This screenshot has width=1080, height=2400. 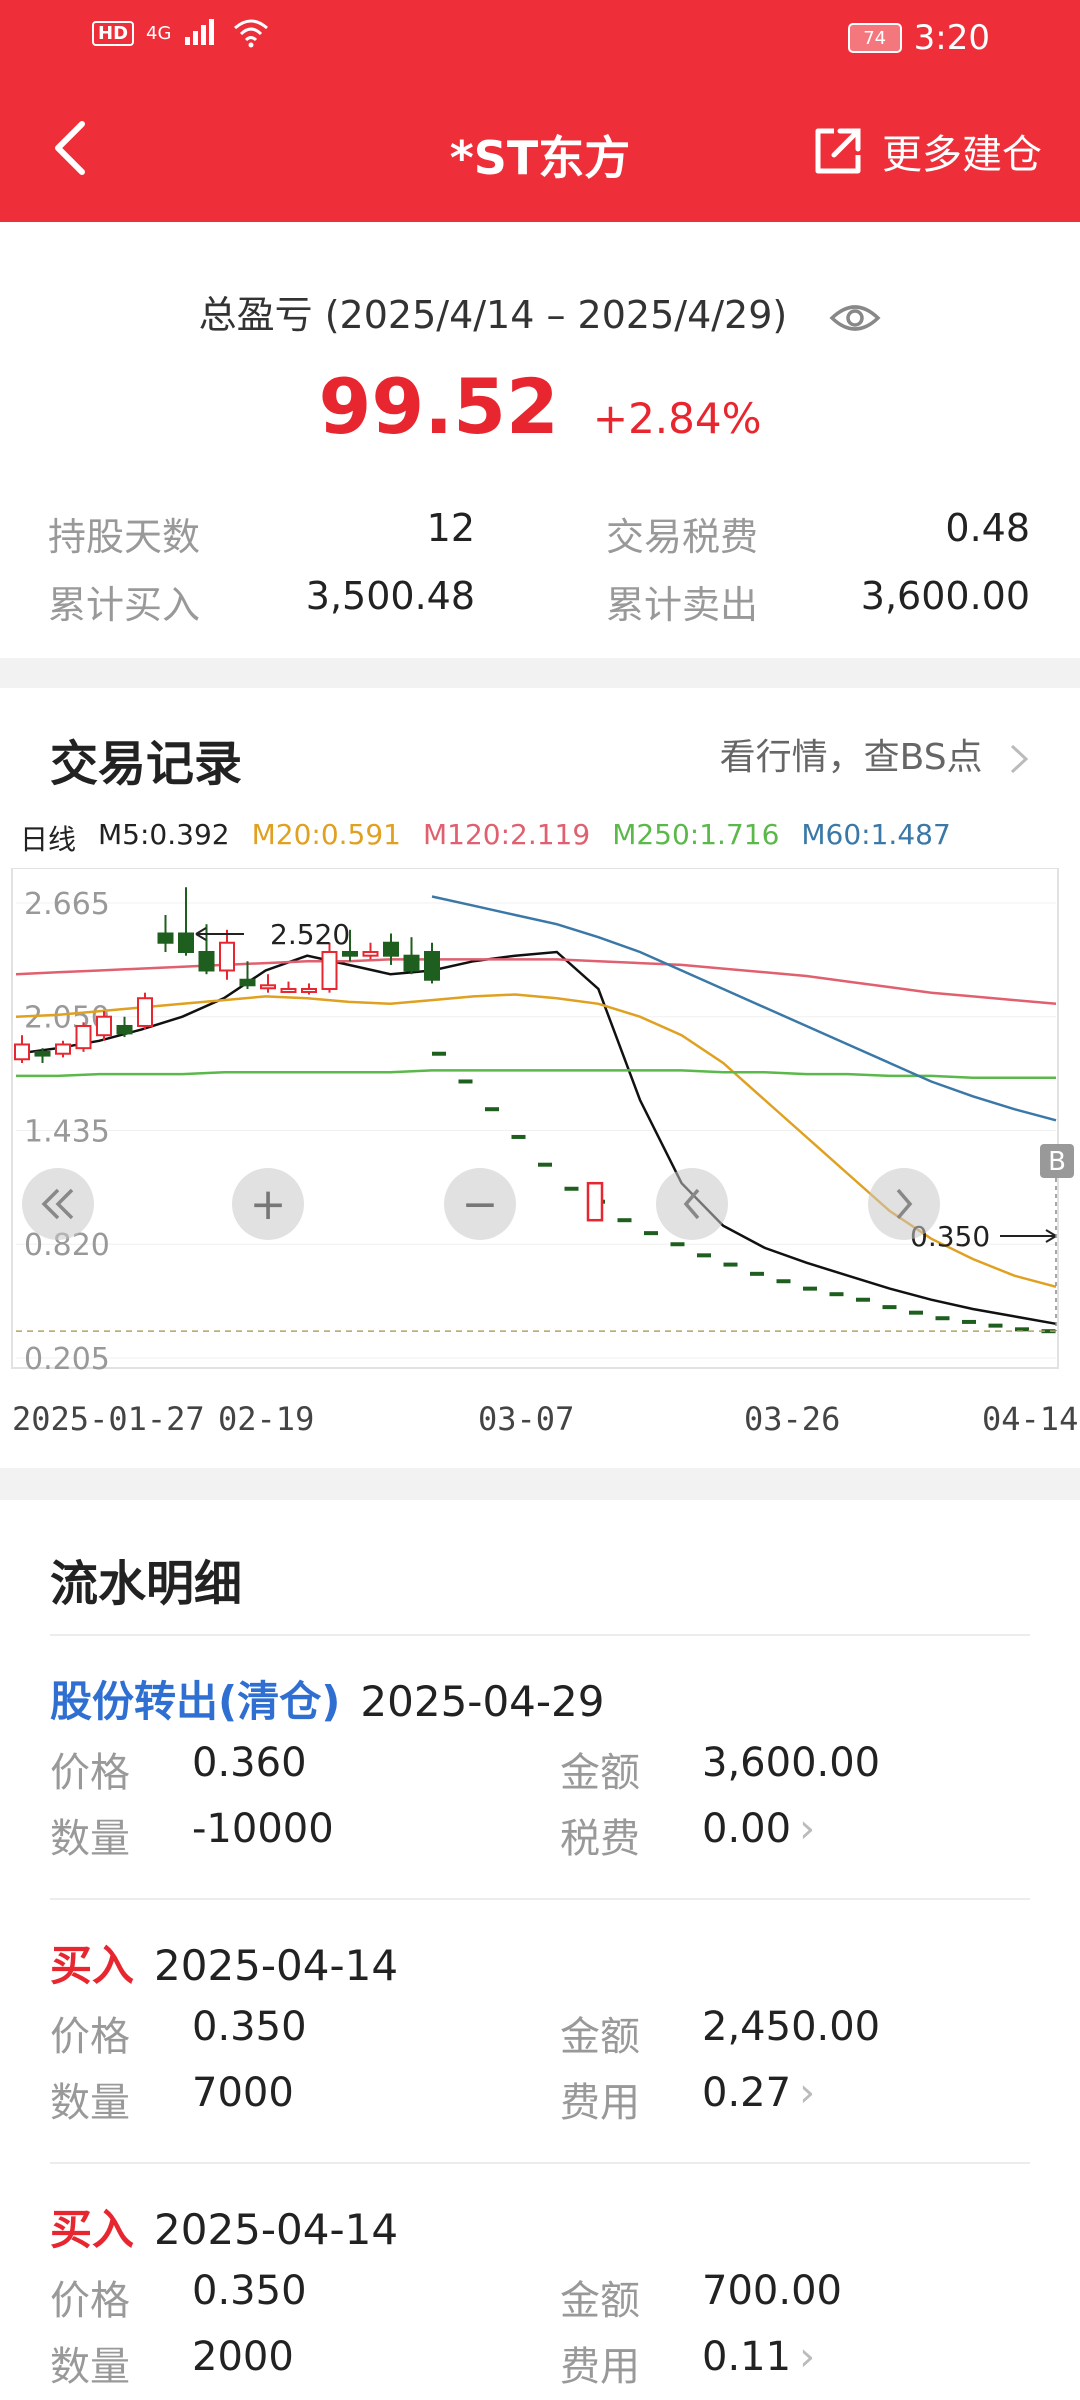 I want to click on flow-entry: 股份转出(清仓) 2025-04-29, so click(x=540, y=1698).